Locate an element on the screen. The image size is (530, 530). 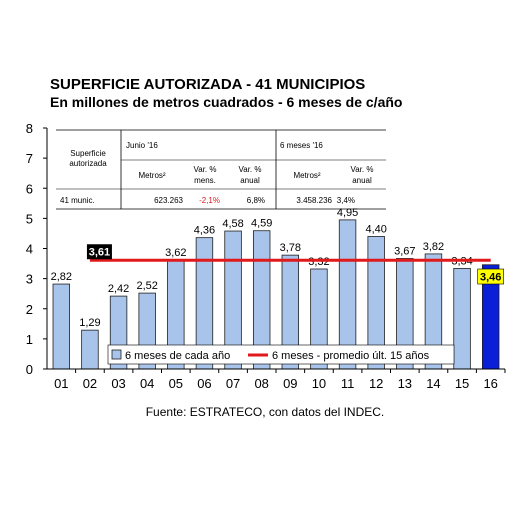
x-tick-label: 02 is located at coordinates (90, 383).